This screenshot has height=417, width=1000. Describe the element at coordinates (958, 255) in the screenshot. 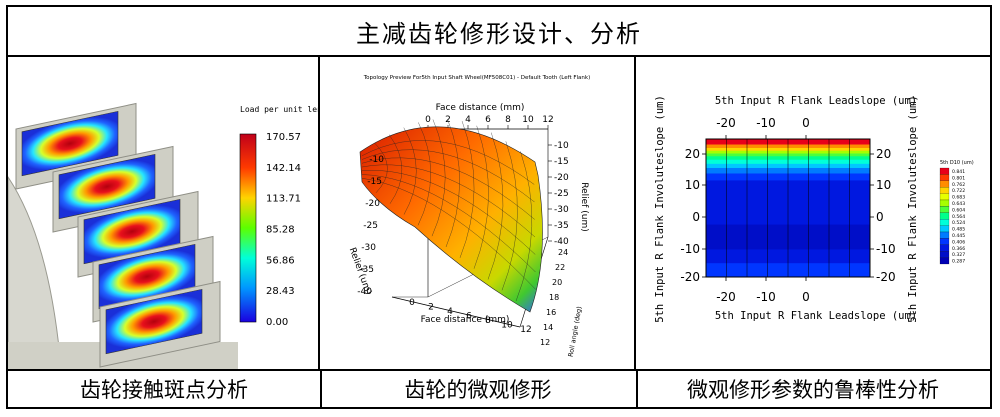

I see `legend-value: 0.327` at that location.